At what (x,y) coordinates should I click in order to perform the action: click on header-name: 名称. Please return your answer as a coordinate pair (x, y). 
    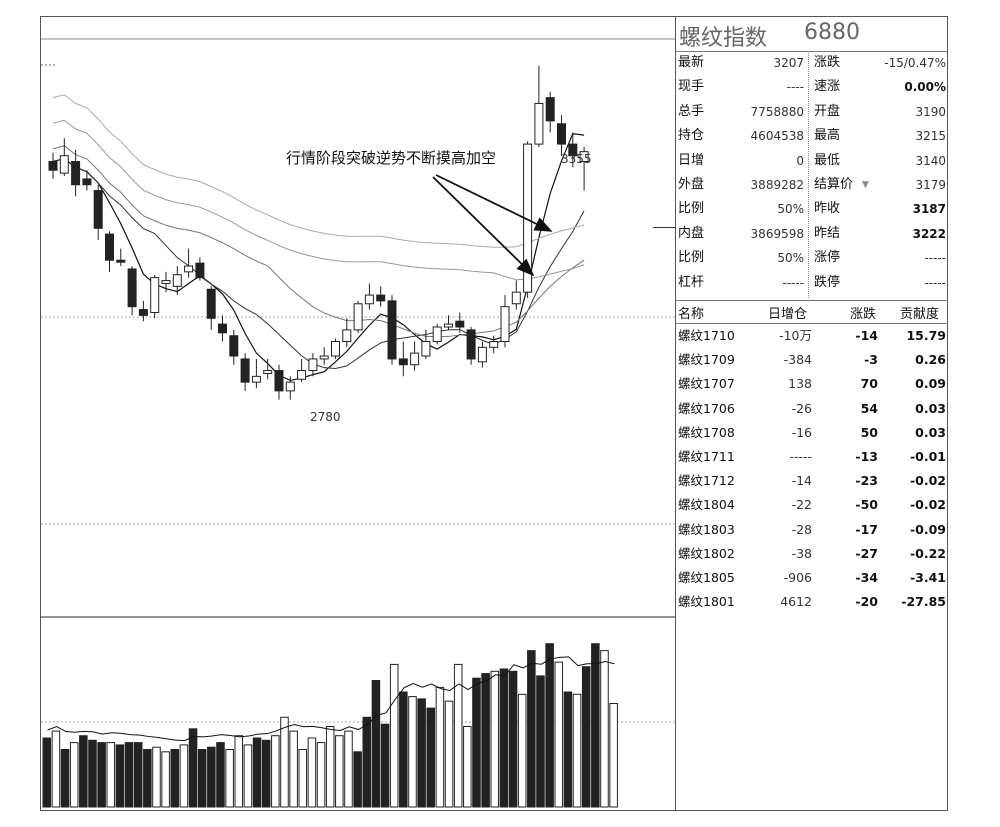
    Looking at the image, I should click on (691, 314).